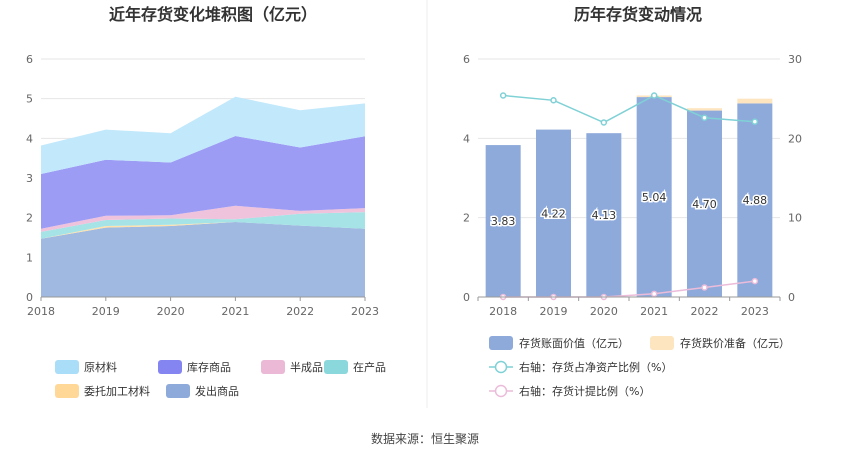  I want to click on left-x-tick-label: 2019, so click(106, 311).